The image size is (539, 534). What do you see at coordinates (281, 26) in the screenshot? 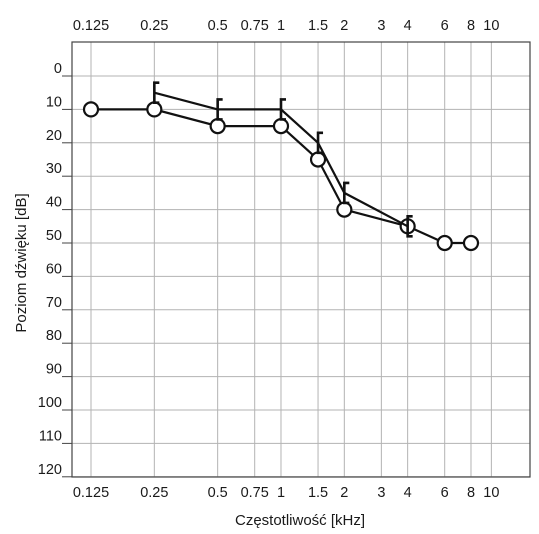
I see `x-tick-label-top: 1` at bounding box center [281, 26].